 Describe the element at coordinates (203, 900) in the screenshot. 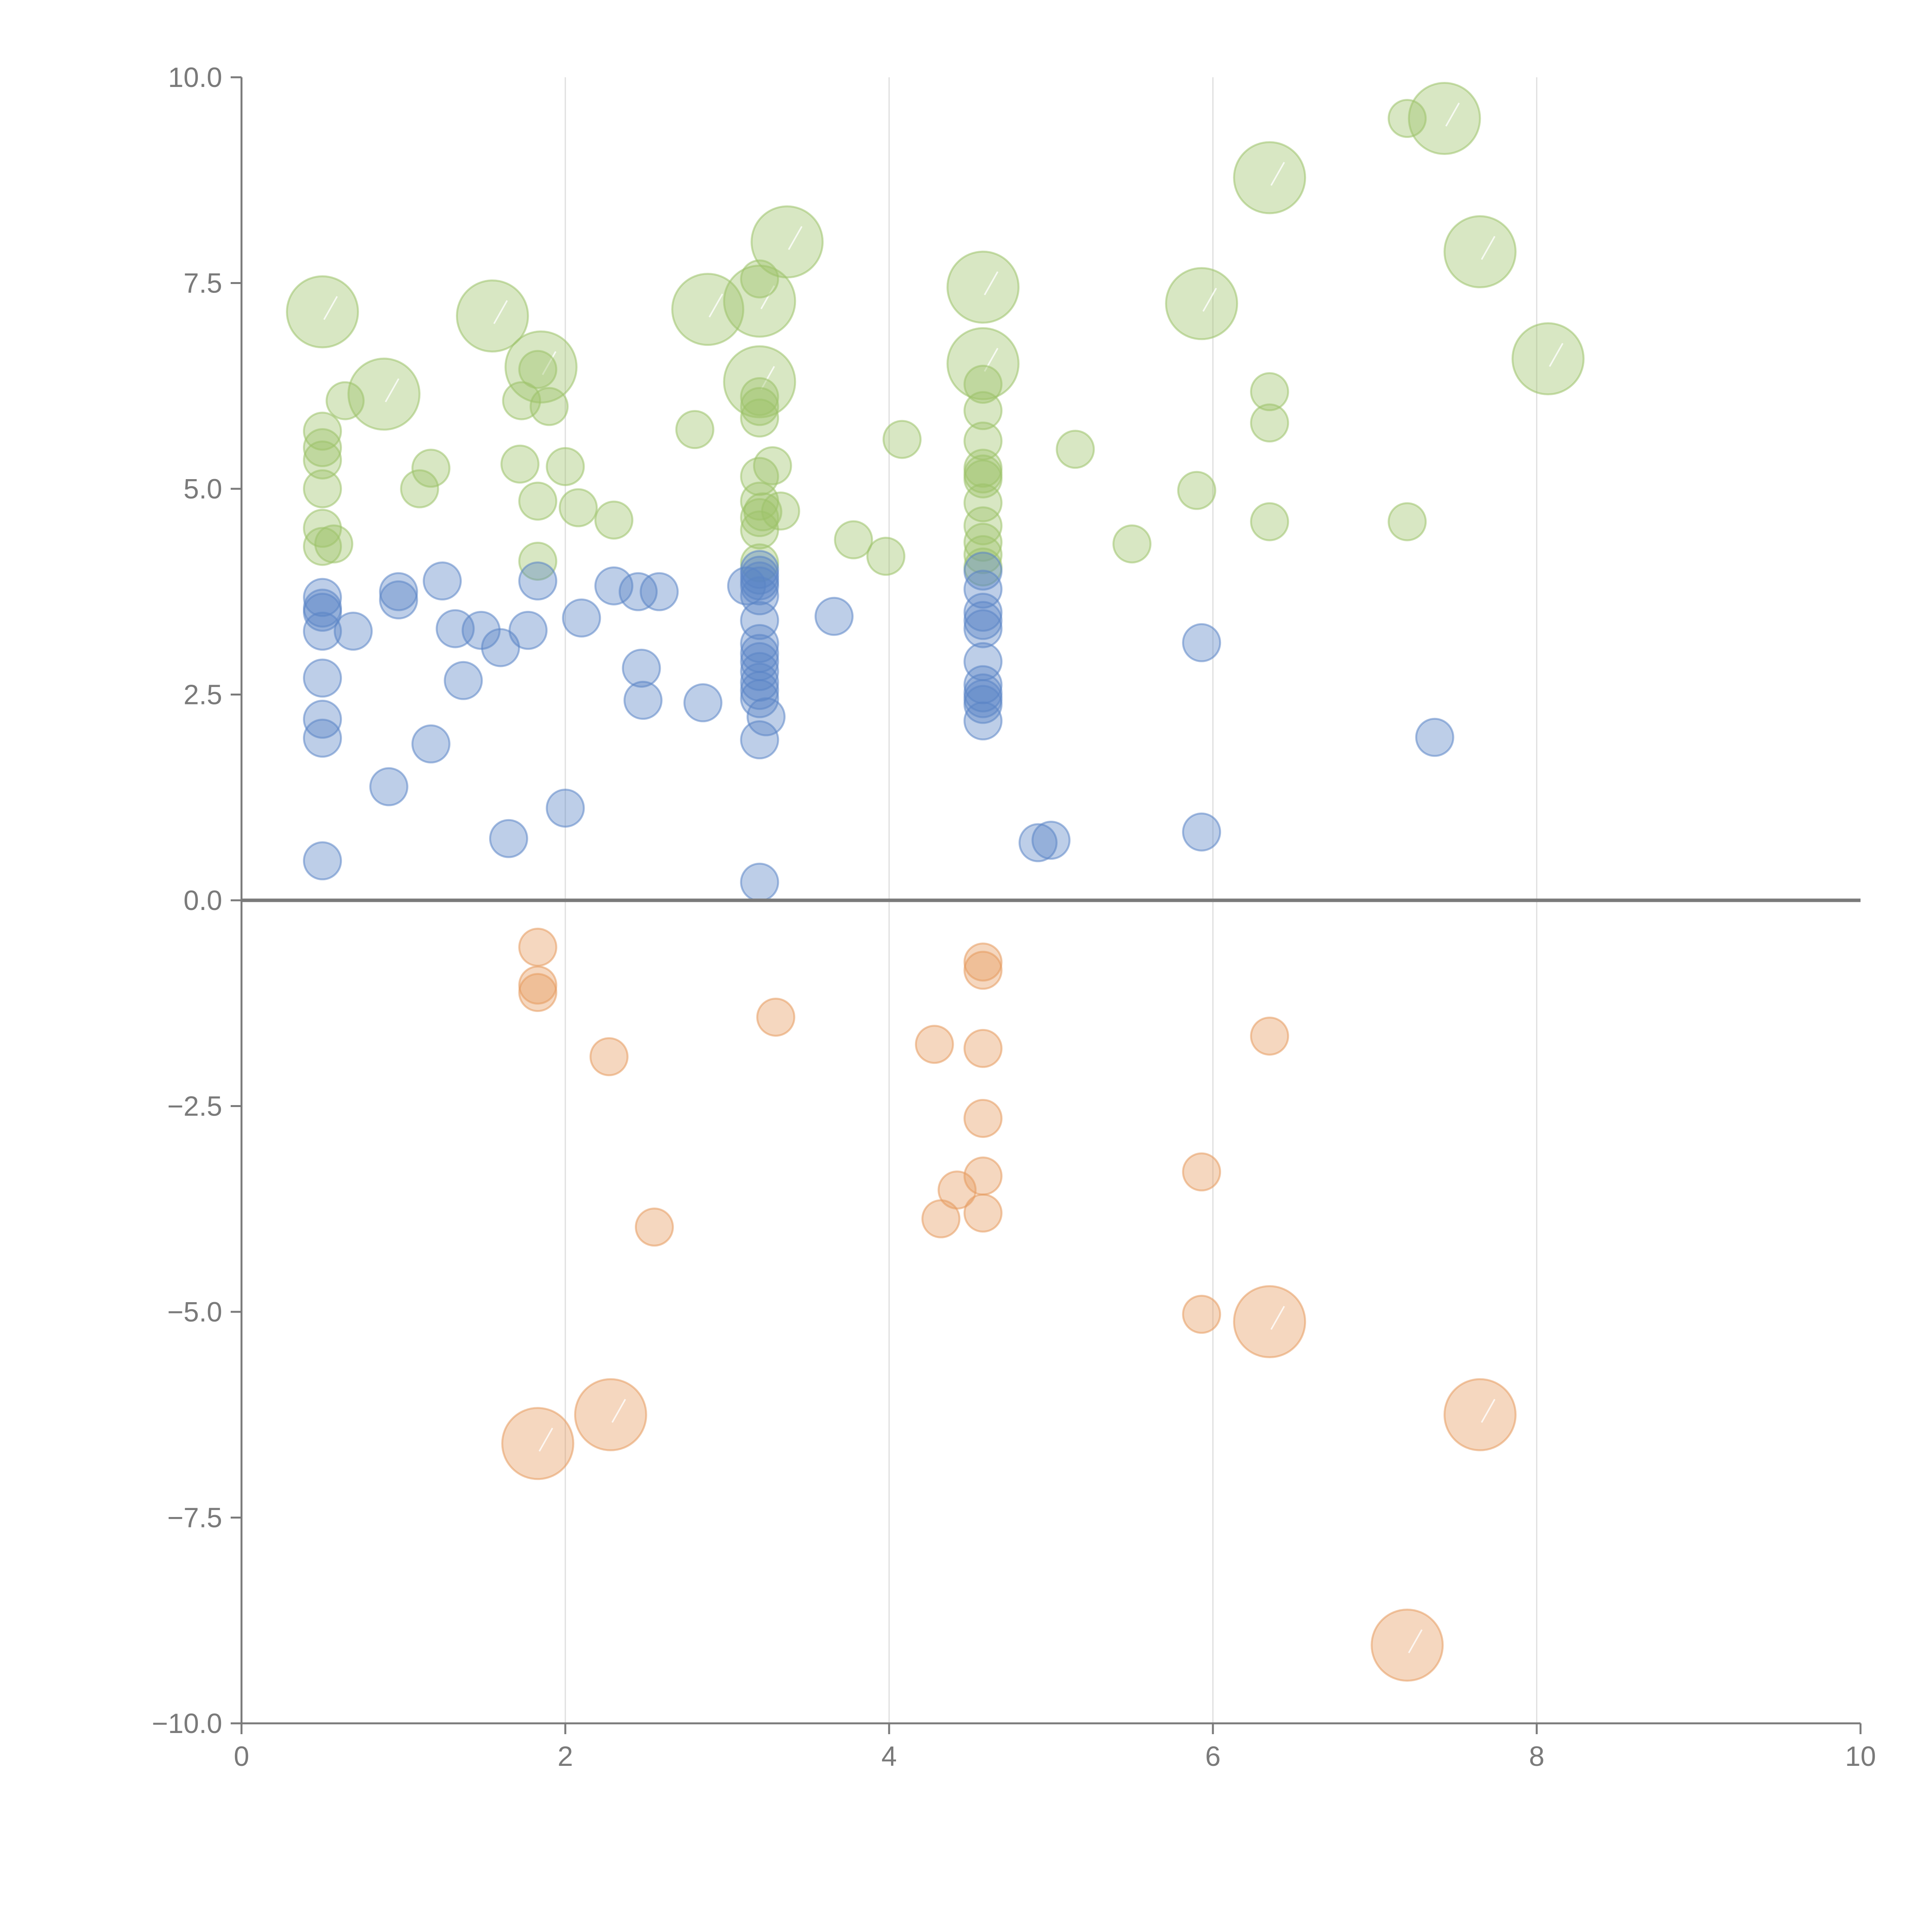

I see `y-tick-label: 0.0` at that location.